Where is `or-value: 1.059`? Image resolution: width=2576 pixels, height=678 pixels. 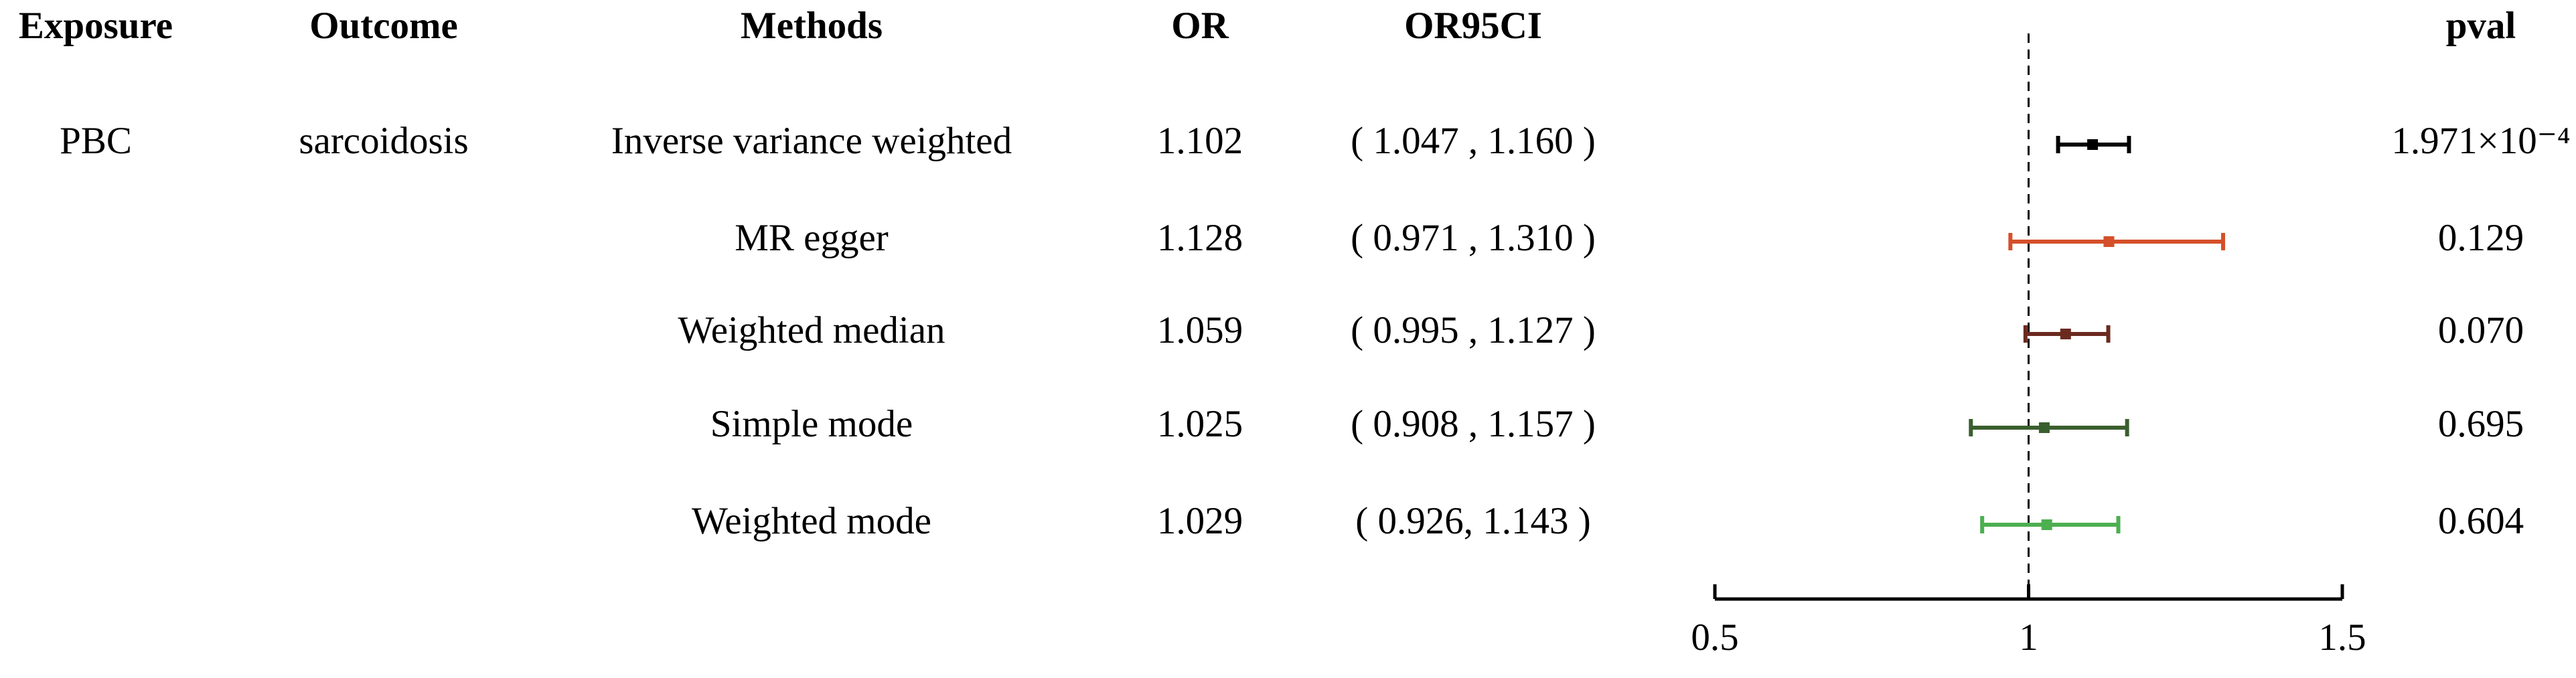
or-value: 1.059 is located at coordinates (1200, 330).